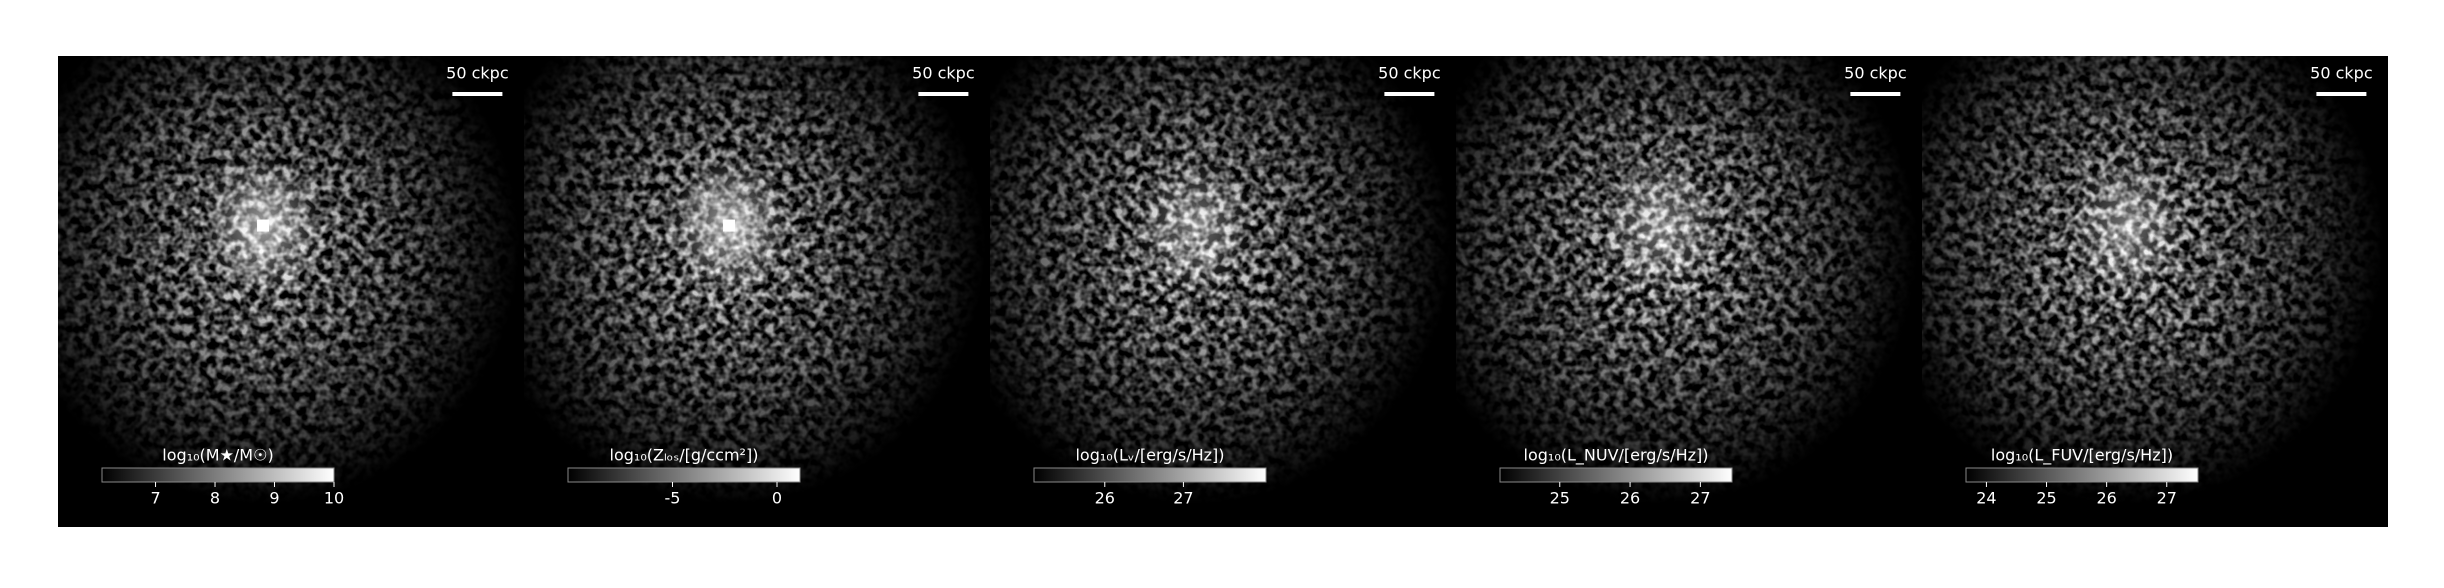 The width and height of the screenshot is (2444, 588). What do you see at coordinates (1149, 455) in the screenshot?
I see `colorbar-label: log₁₀(Lᵥ/[erg/s/Hz])` at bounding box center [1149, 455].